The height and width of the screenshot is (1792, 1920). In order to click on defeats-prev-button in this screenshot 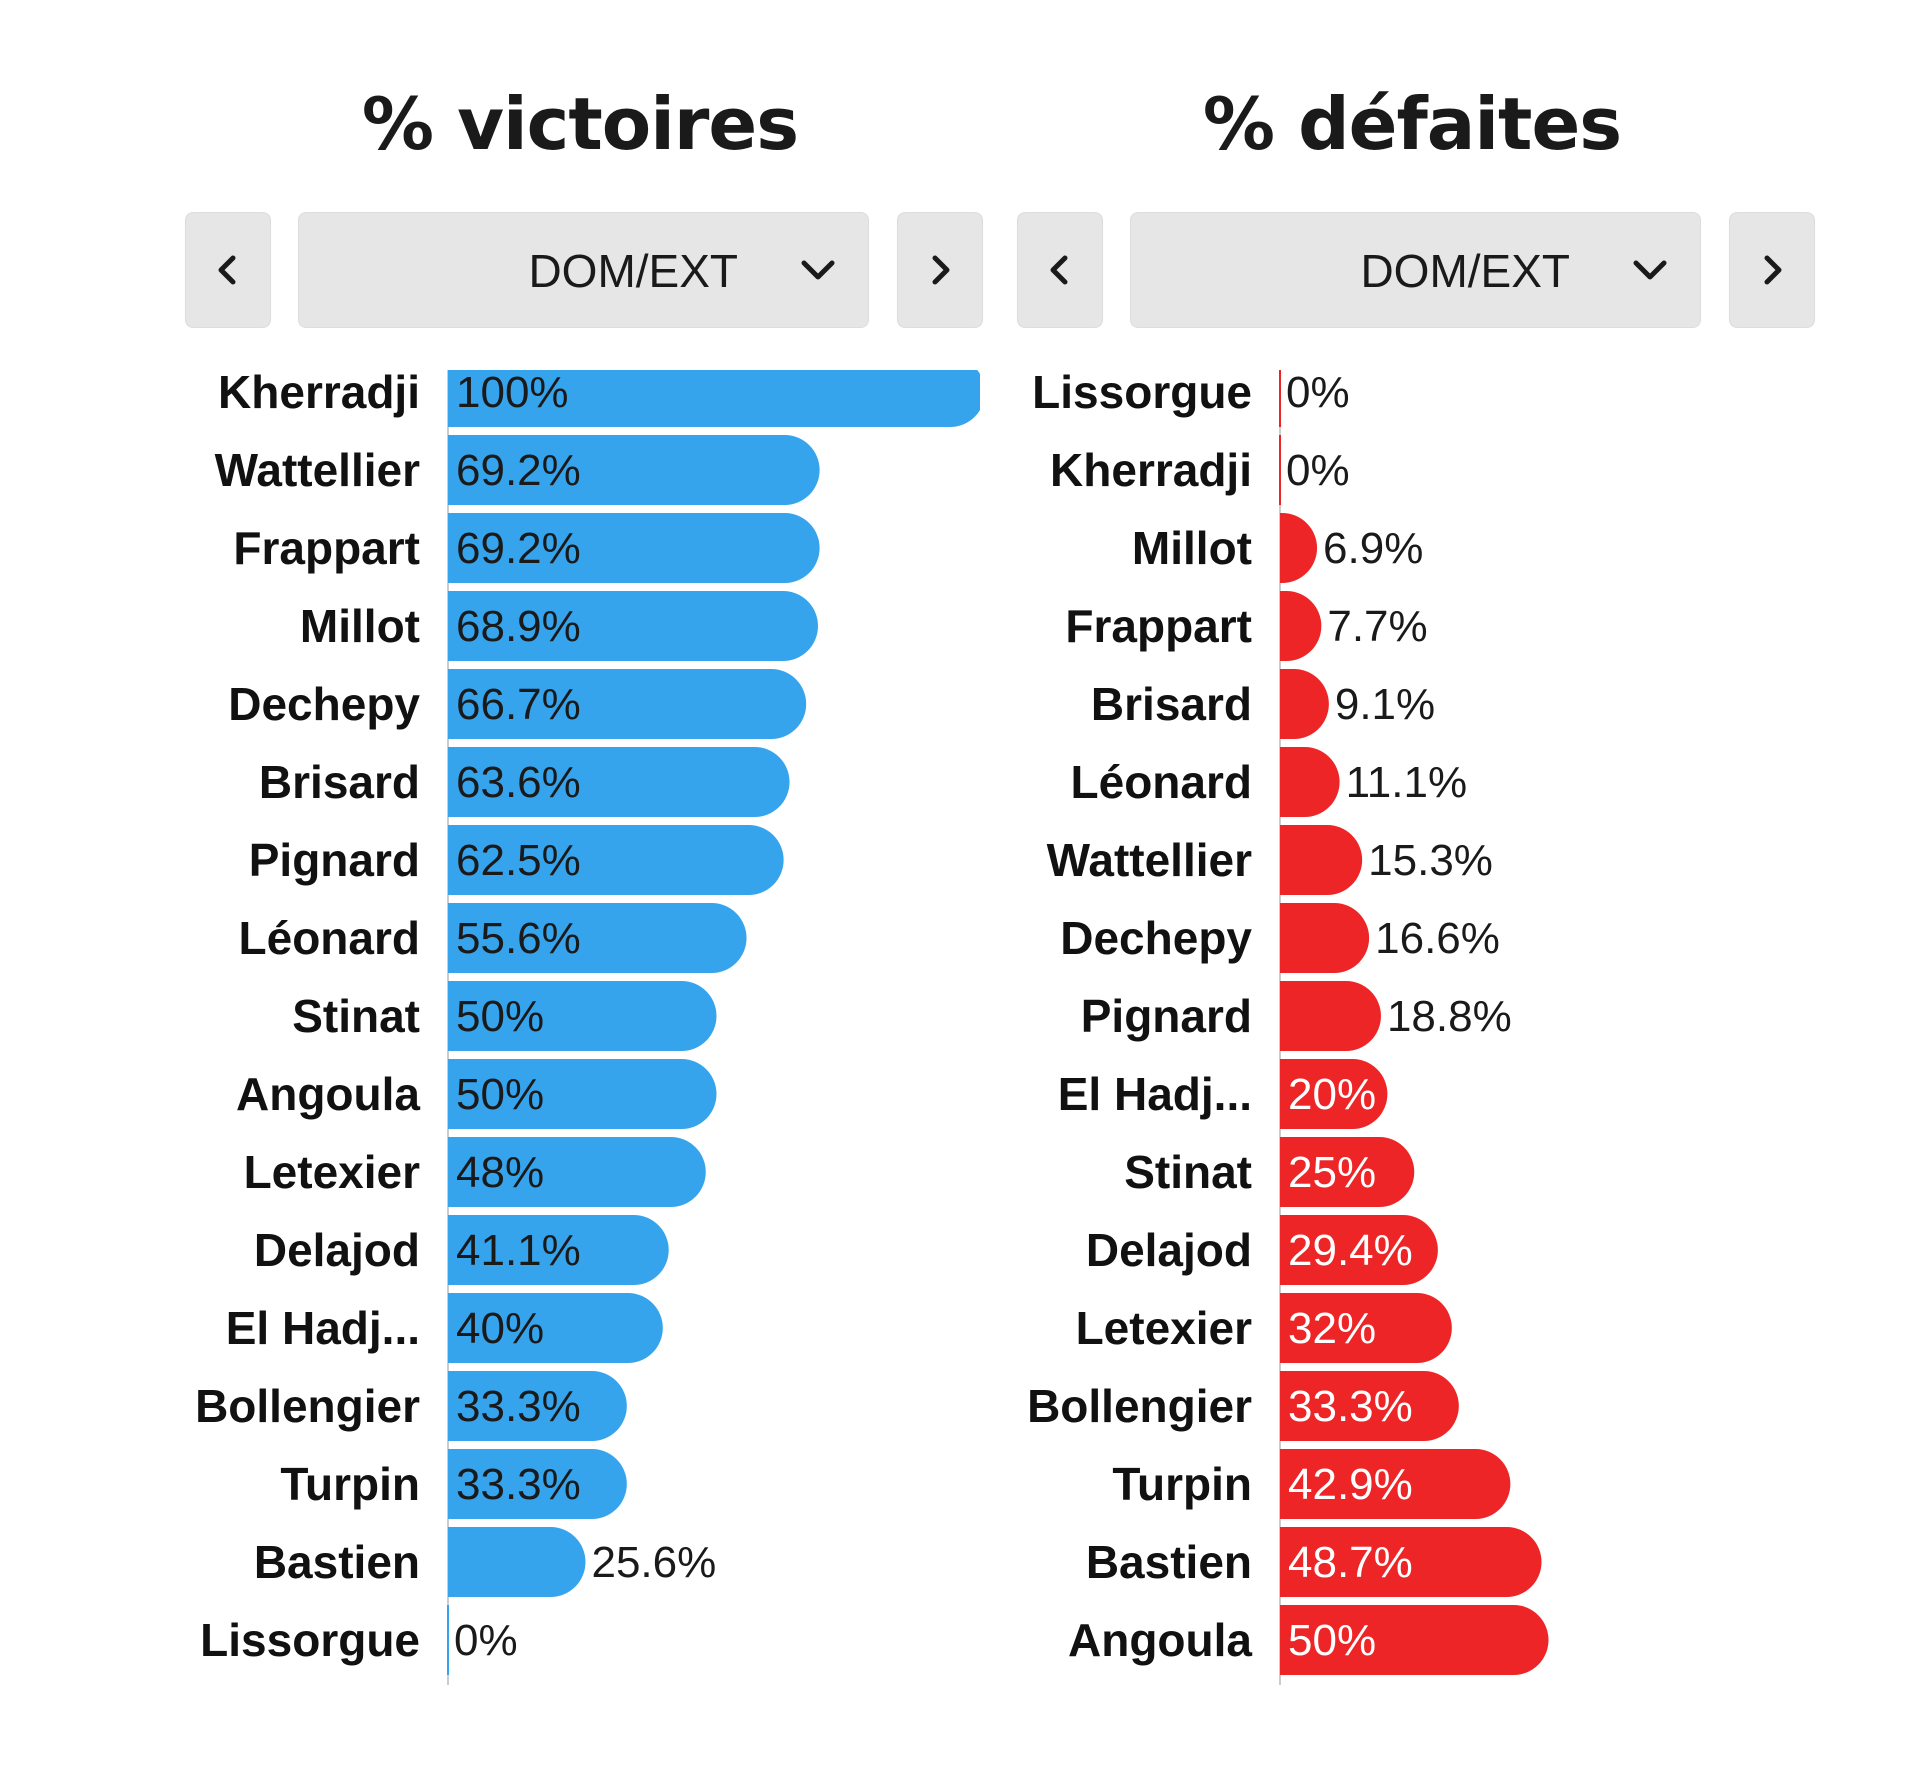, I will do `click(1060, 270)`.